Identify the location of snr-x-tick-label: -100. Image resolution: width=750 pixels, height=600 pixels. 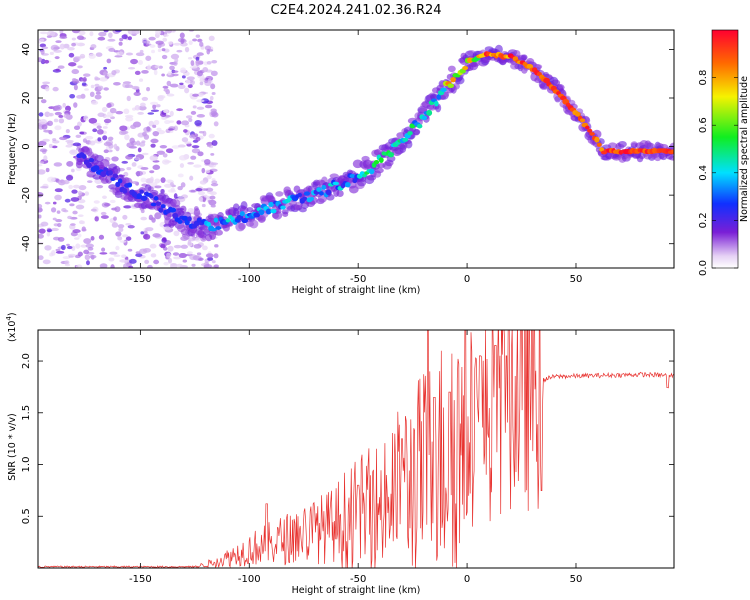
(249, 579).